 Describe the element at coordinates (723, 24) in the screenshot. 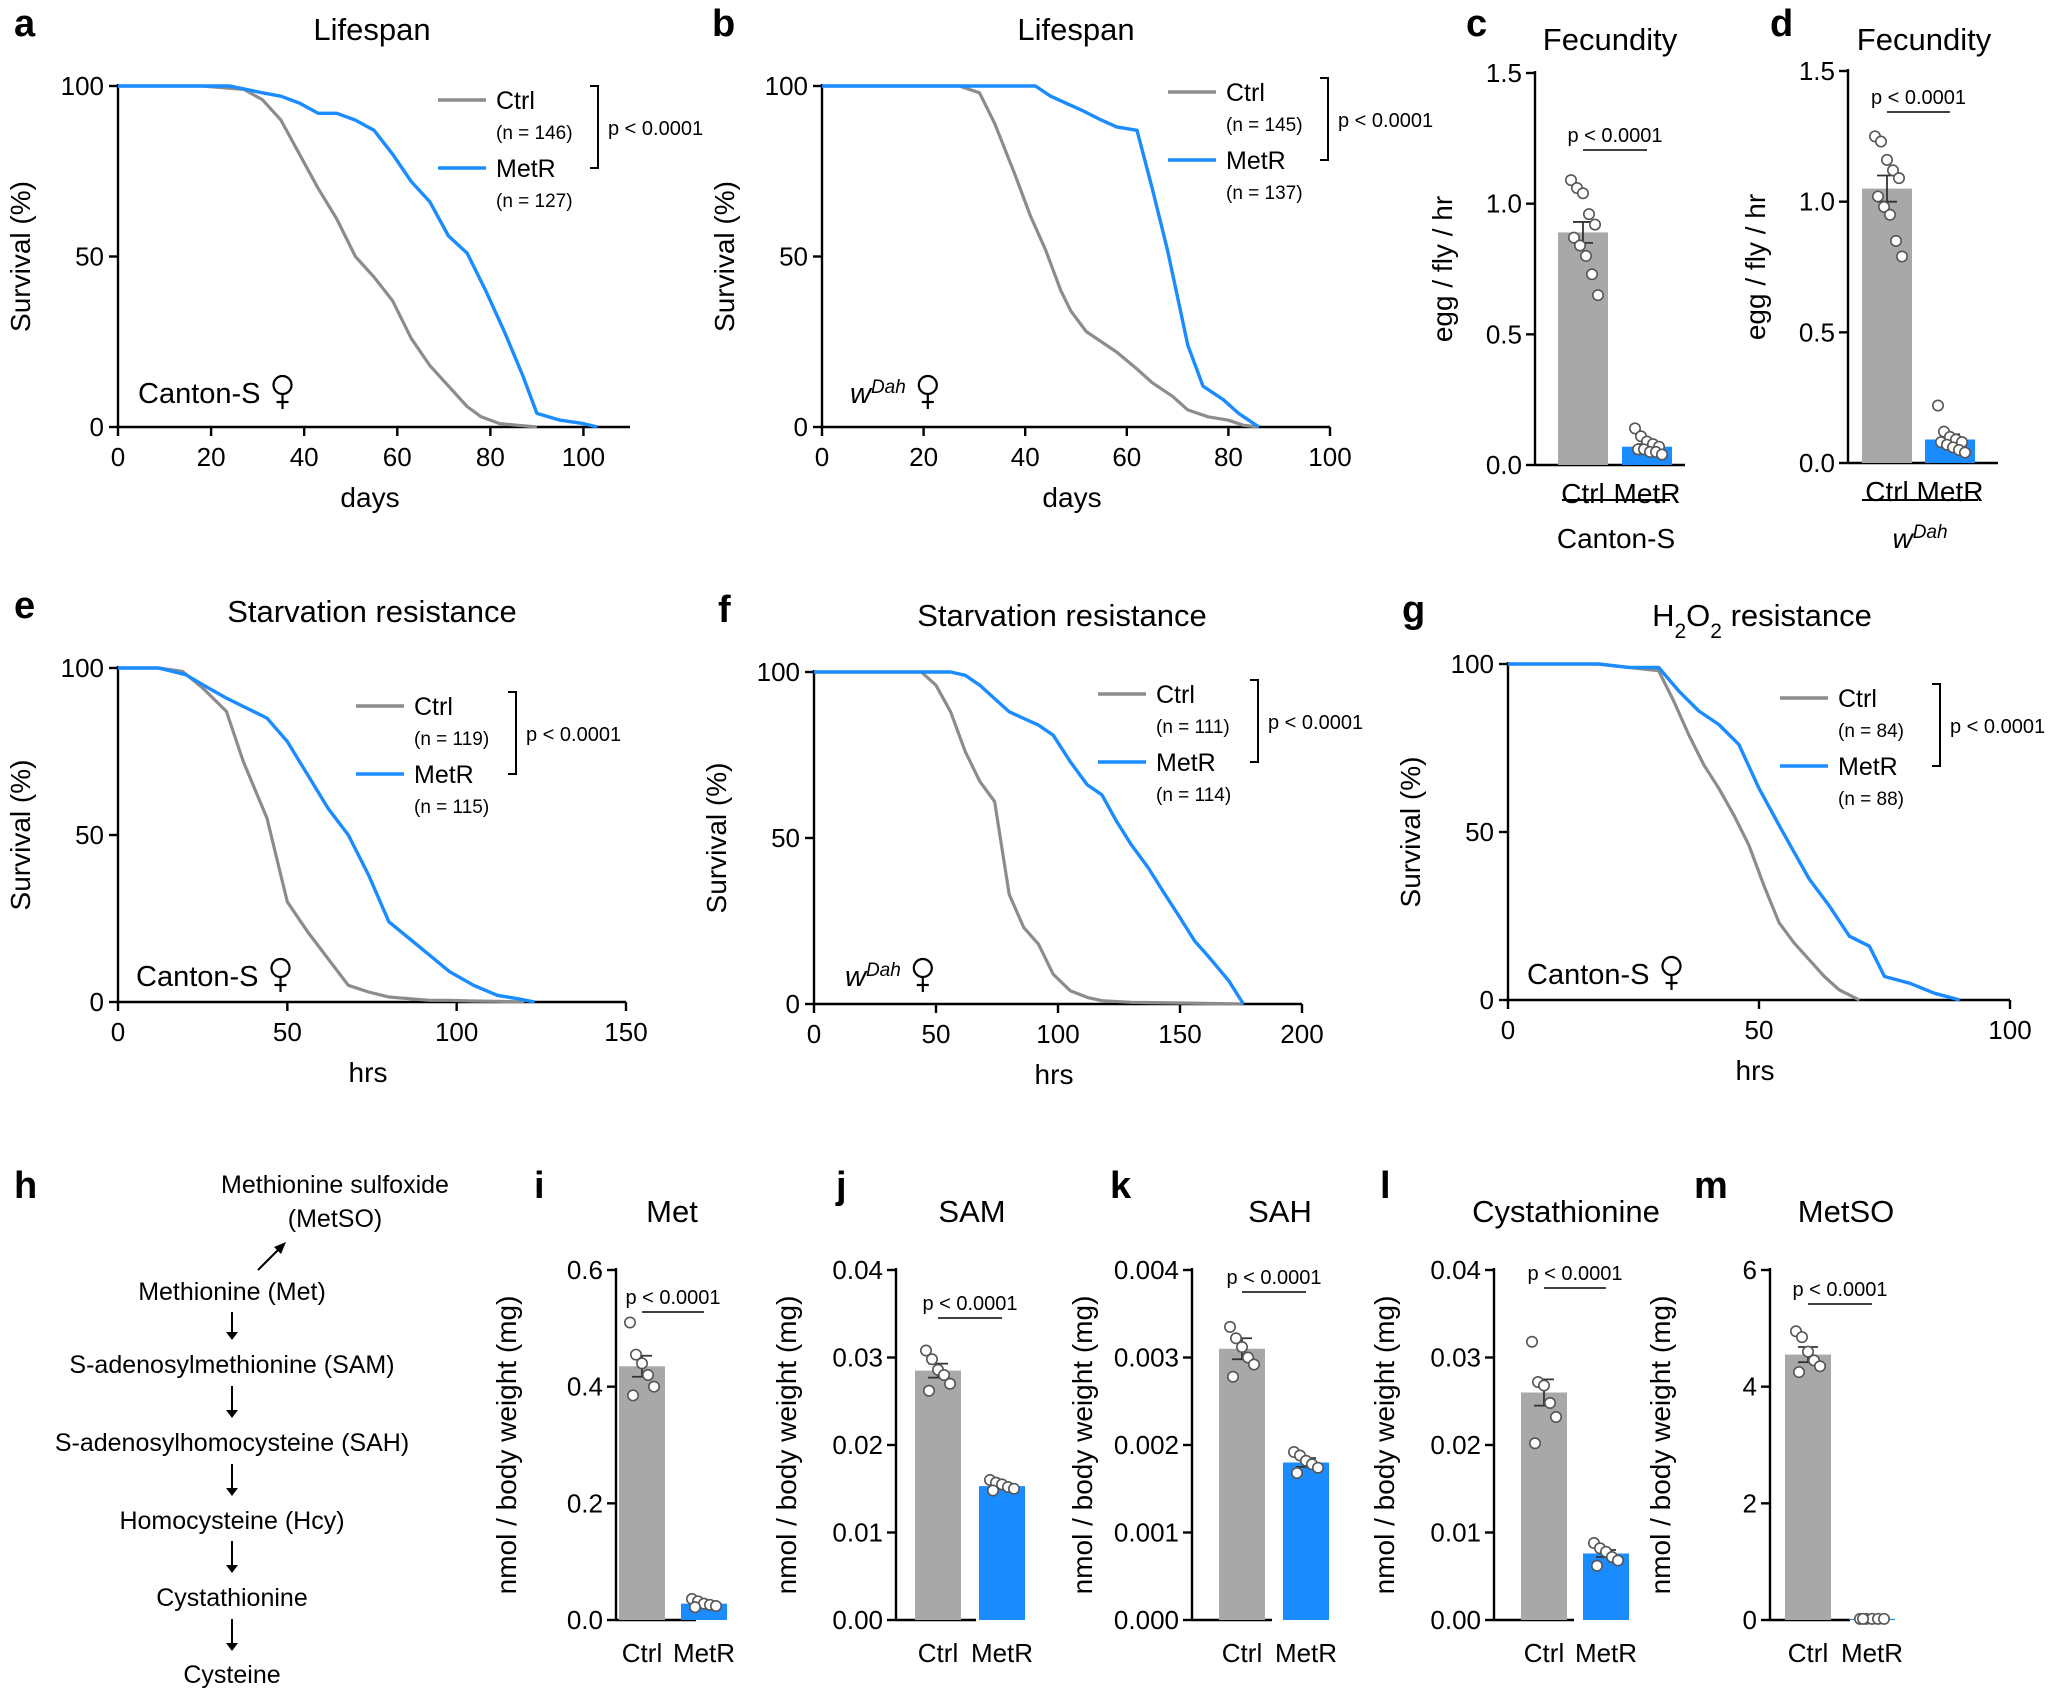

I see `panel-label: b` at that location.